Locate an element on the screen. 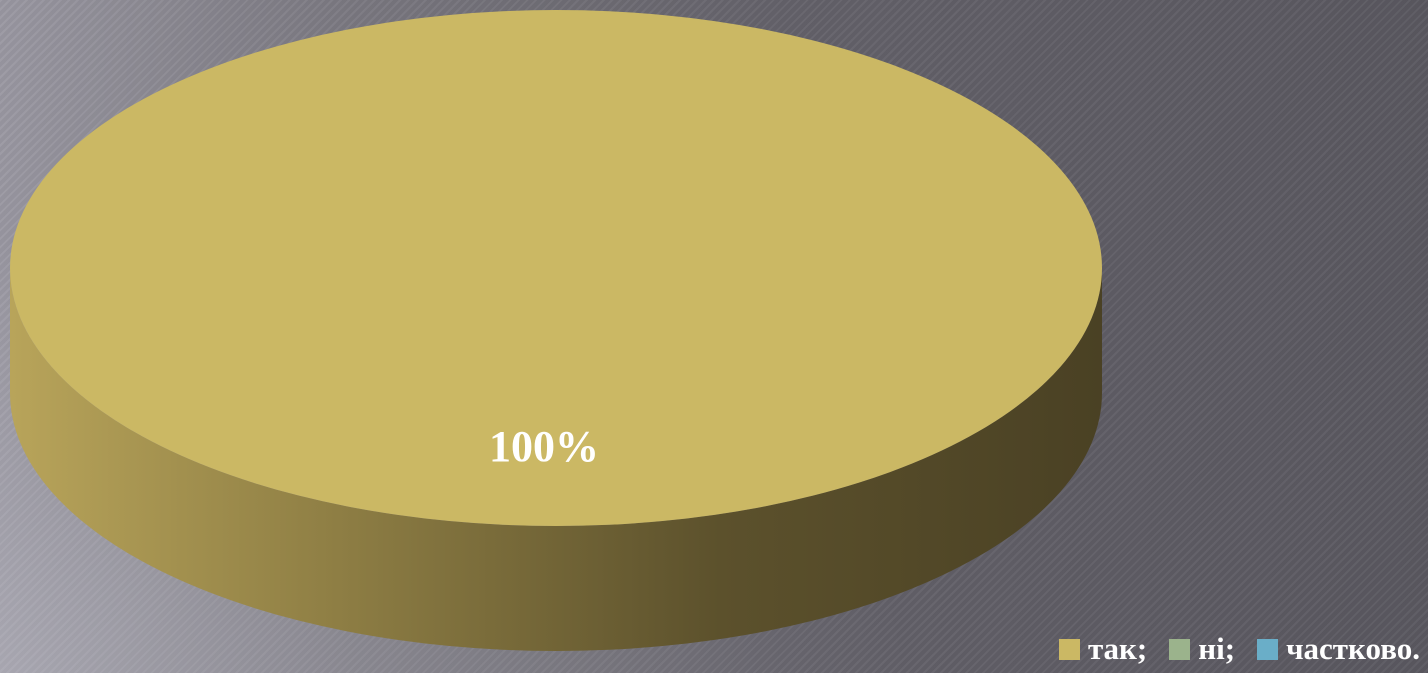  pie-data-label-0: 100% is located at coordinates (544, 446).